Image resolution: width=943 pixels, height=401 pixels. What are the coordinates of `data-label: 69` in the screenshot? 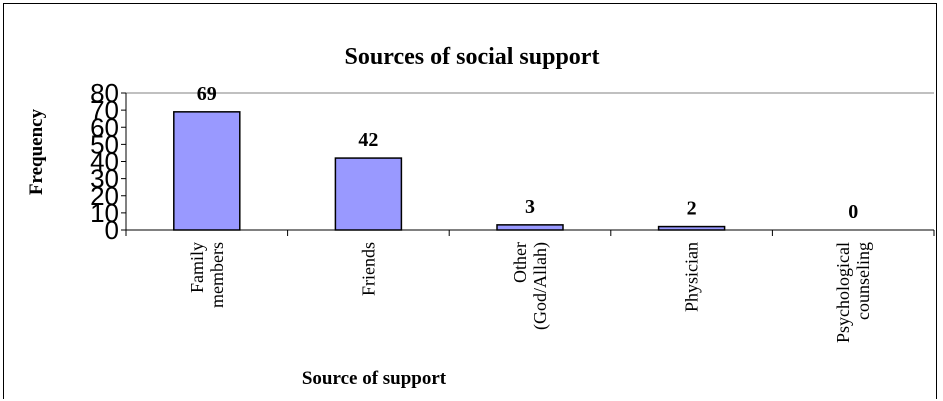 It's located at (207, 94).